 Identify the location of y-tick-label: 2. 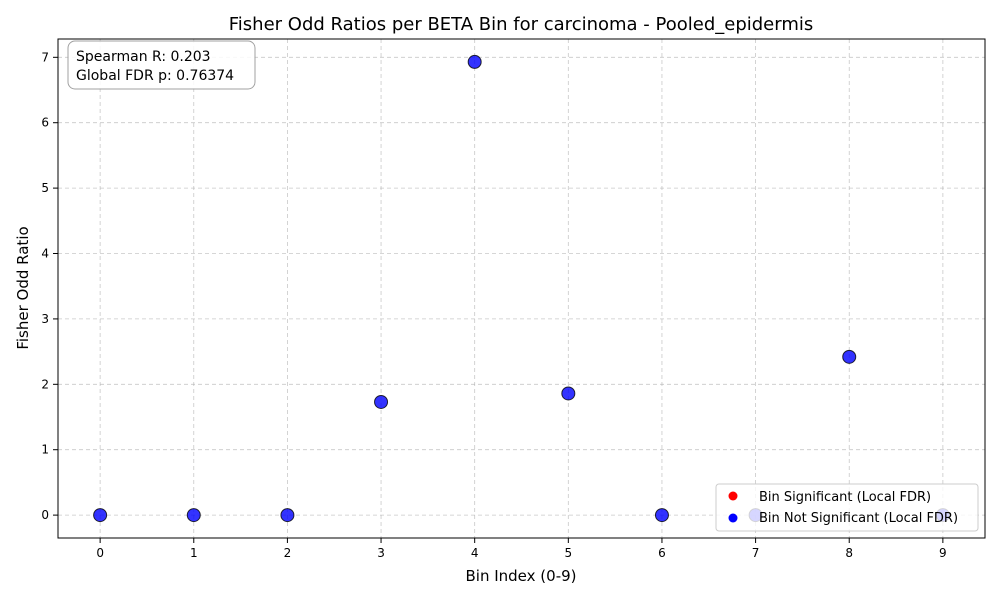
(45, 384).